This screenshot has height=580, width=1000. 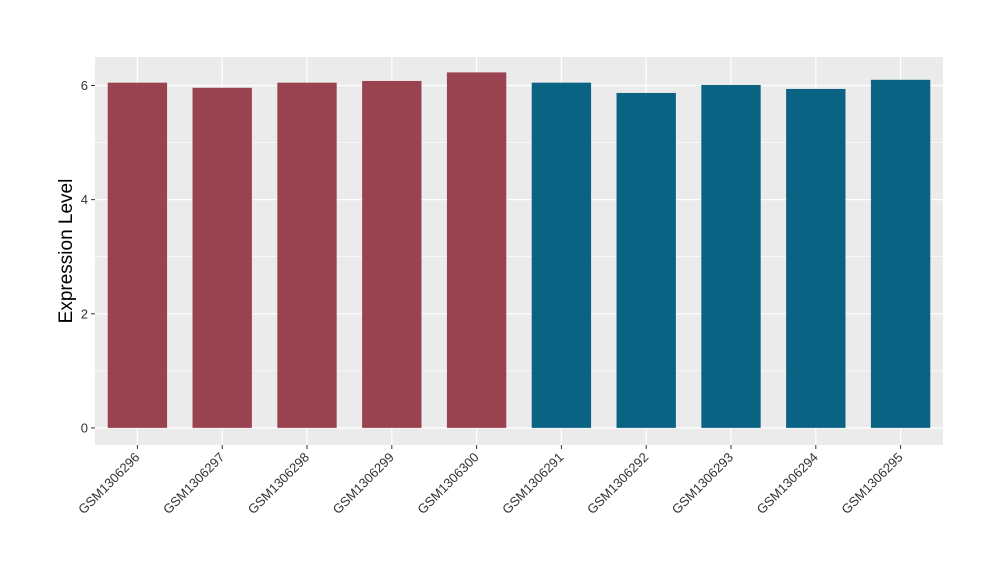 What do you see at coordinates (787, 483) in the screenshot?
I see `x-tick-label: GSM1306294` at bounding box center [787, 483].